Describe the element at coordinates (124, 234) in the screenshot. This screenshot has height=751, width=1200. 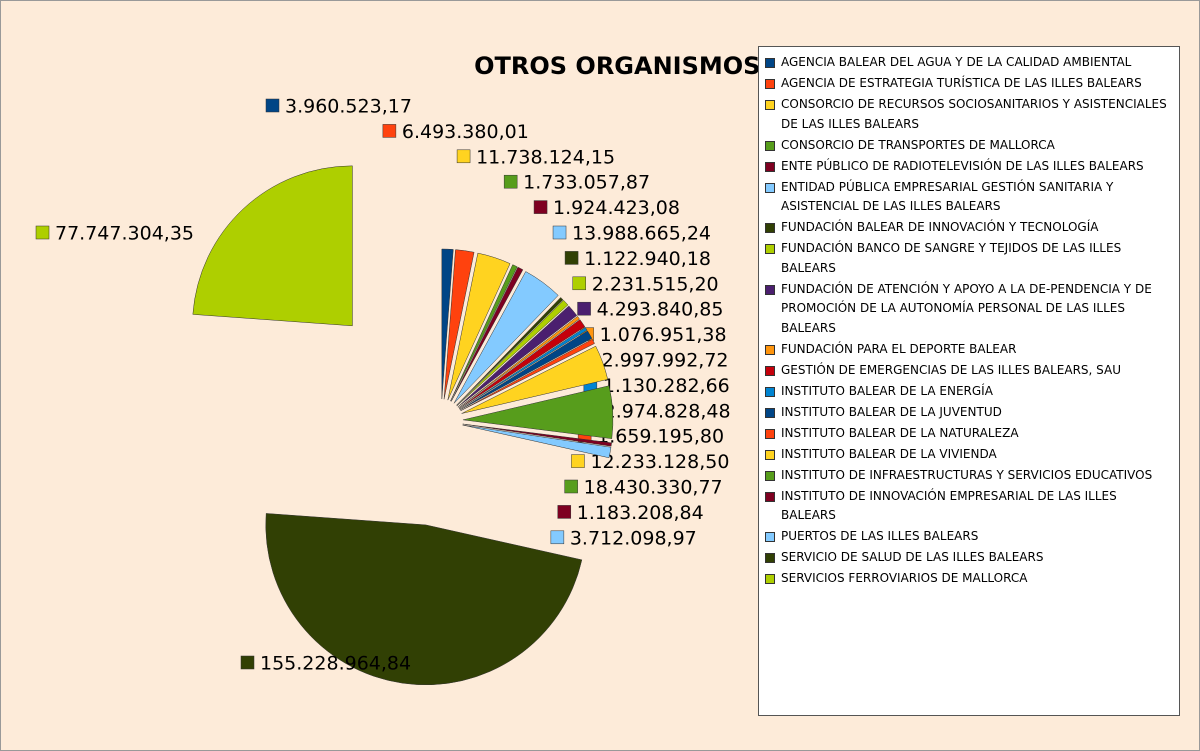
I see `data-label: 77.747.304,35` at that location.